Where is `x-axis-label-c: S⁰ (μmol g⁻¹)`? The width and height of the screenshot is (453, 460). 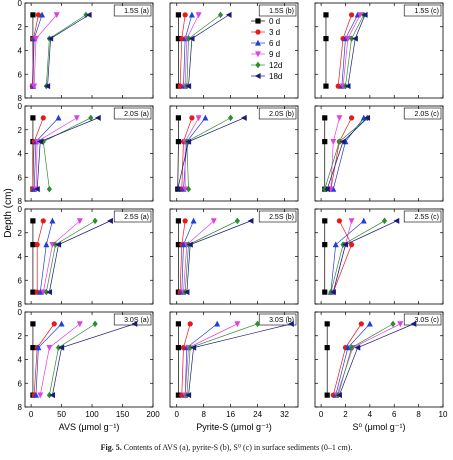 x-axis-label-c: S⁰ (μmol g⁻¹) is located at coordinates (378, 427).